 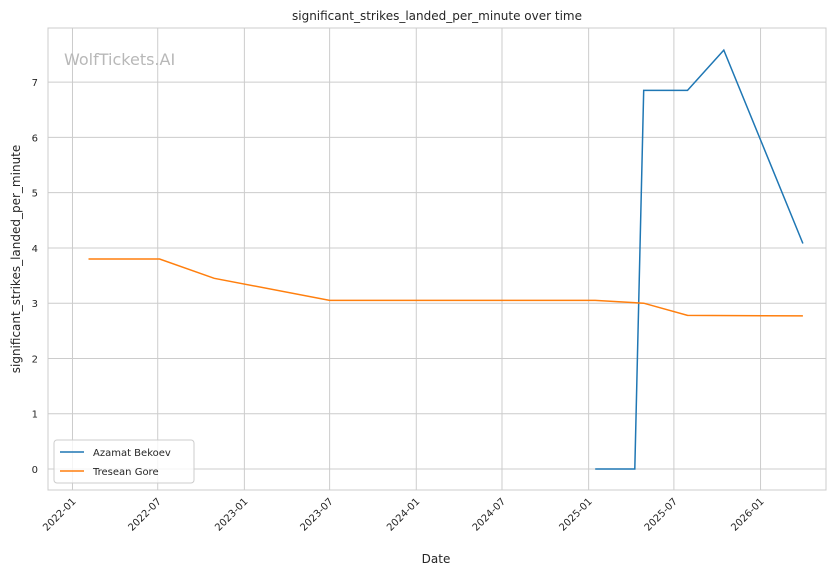 I want to click on series-line-tresean-gore, so click(x=445, y=287).